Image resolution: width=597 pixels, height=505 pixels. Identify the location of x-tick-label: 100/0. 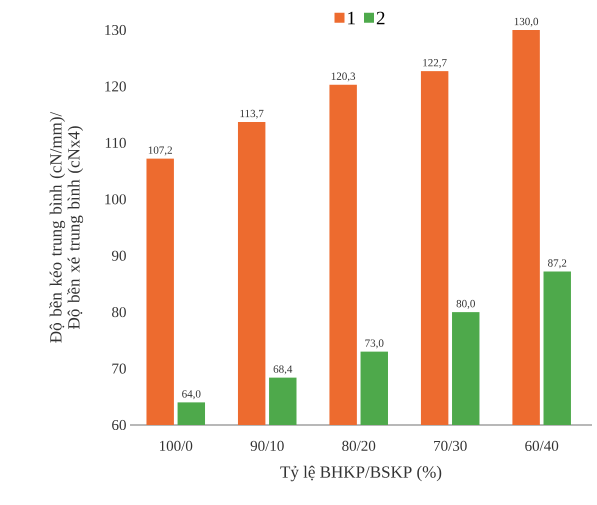
(176, 445).